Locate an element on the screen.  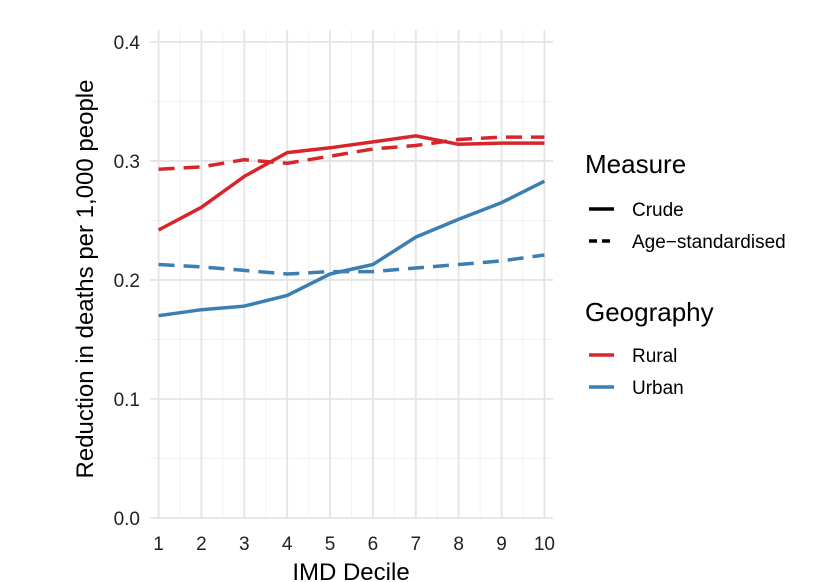
x-tick-label: 4 is located at coordinates (287, 544).